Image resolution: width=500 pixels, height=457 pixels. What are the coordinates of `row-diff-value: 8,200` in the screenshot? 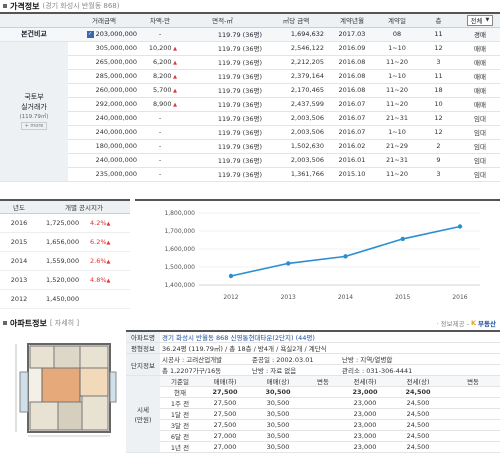 It's located at (162, 76).